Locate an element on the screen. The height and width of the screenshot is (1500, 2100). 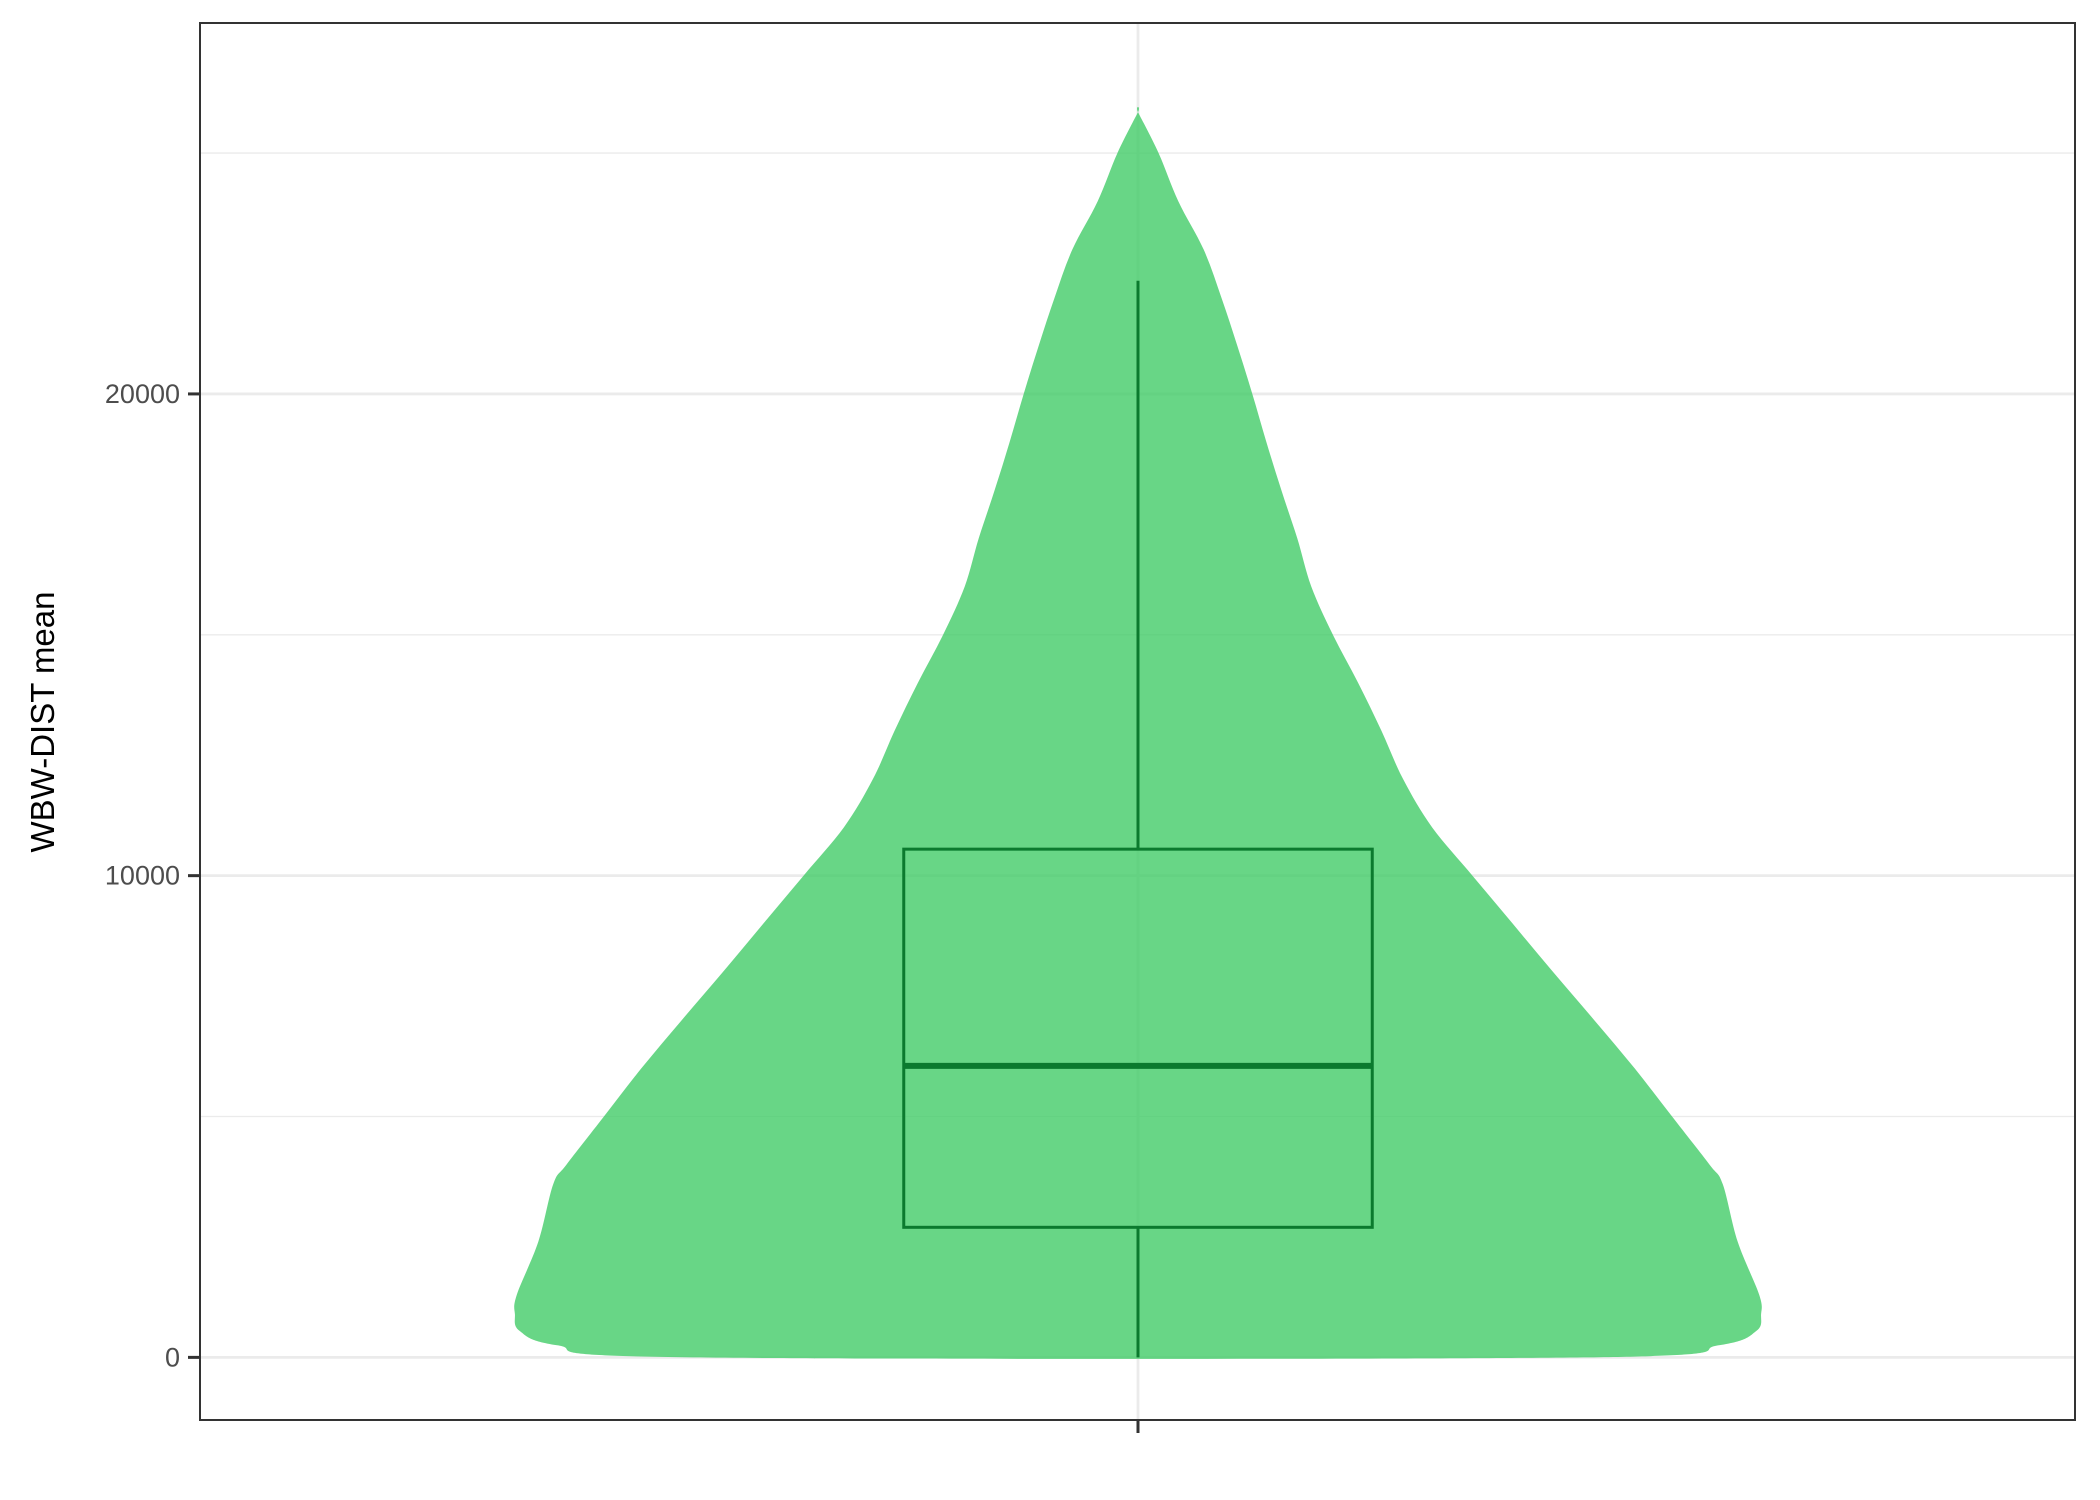
y-tick-label: 10000 is located at coordinates (142, 876).